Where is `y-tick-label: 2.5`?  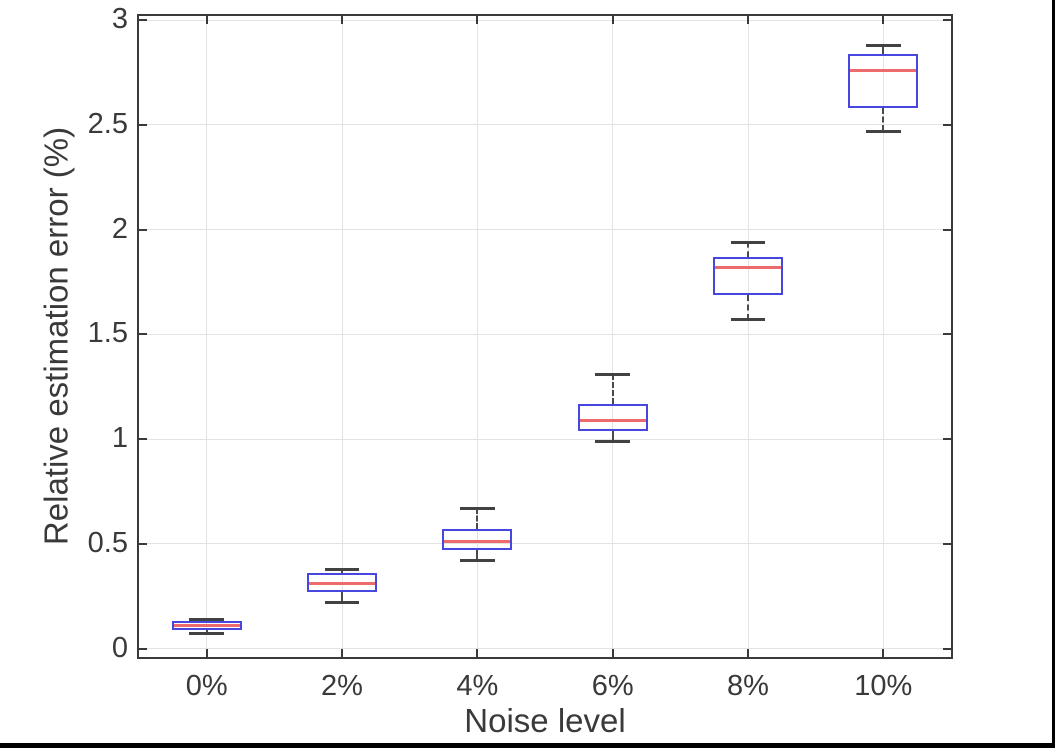
y-tick-label: 2.5 is located at coordinates (107, 123).